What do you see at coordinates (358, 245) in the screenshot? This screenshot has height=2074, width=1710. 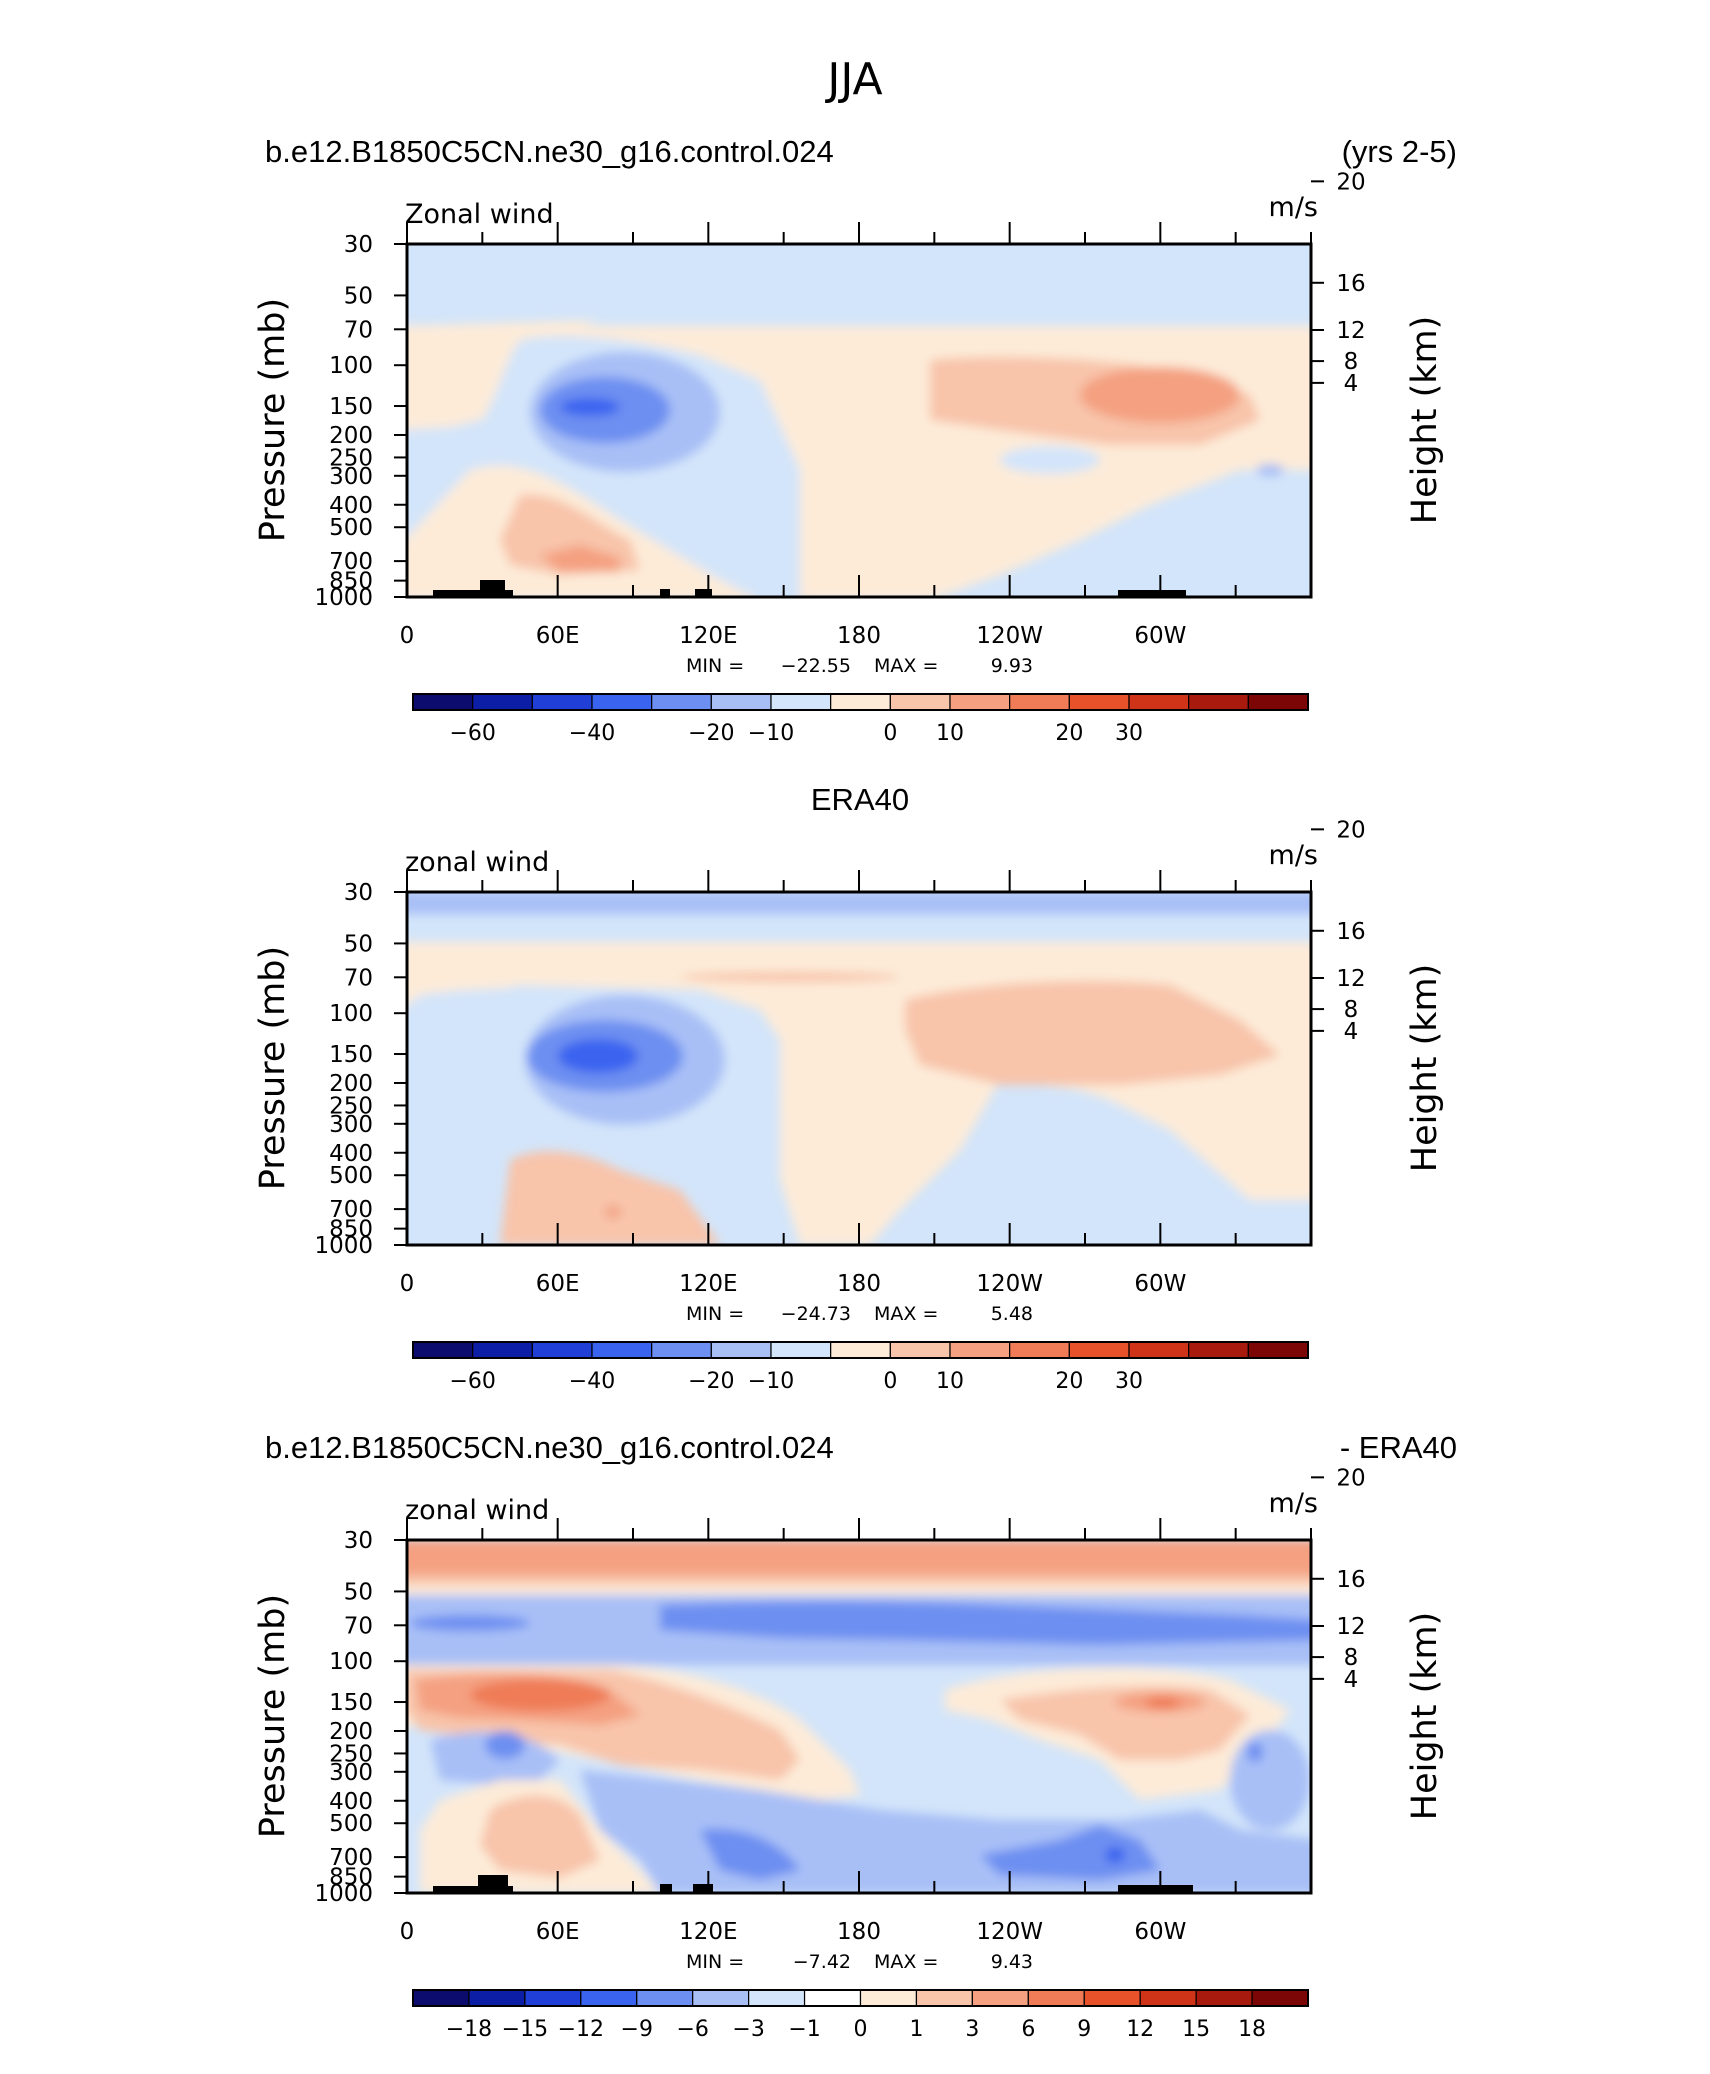 I see `panel-1-ytick-label-0: 30` at bounding box center [358, 245].